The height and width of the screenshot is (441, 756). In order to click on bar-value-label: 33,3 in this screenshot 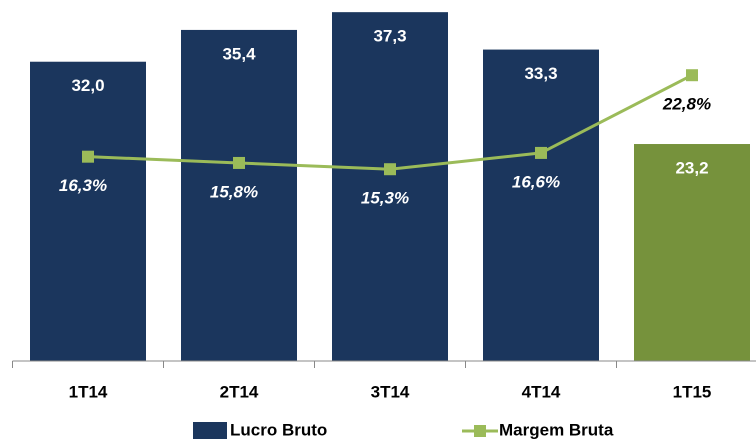, I will do `click(540, 73)`.